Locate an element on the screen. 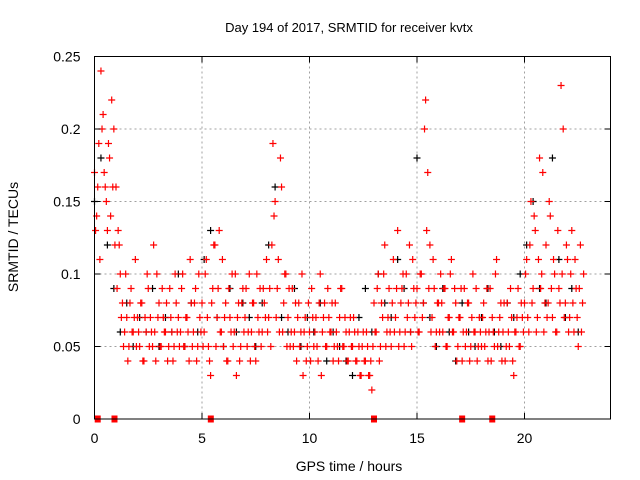 This screenshot has width=640, height=480. y-tick-label: 0 is located at coordinates (77, 419).